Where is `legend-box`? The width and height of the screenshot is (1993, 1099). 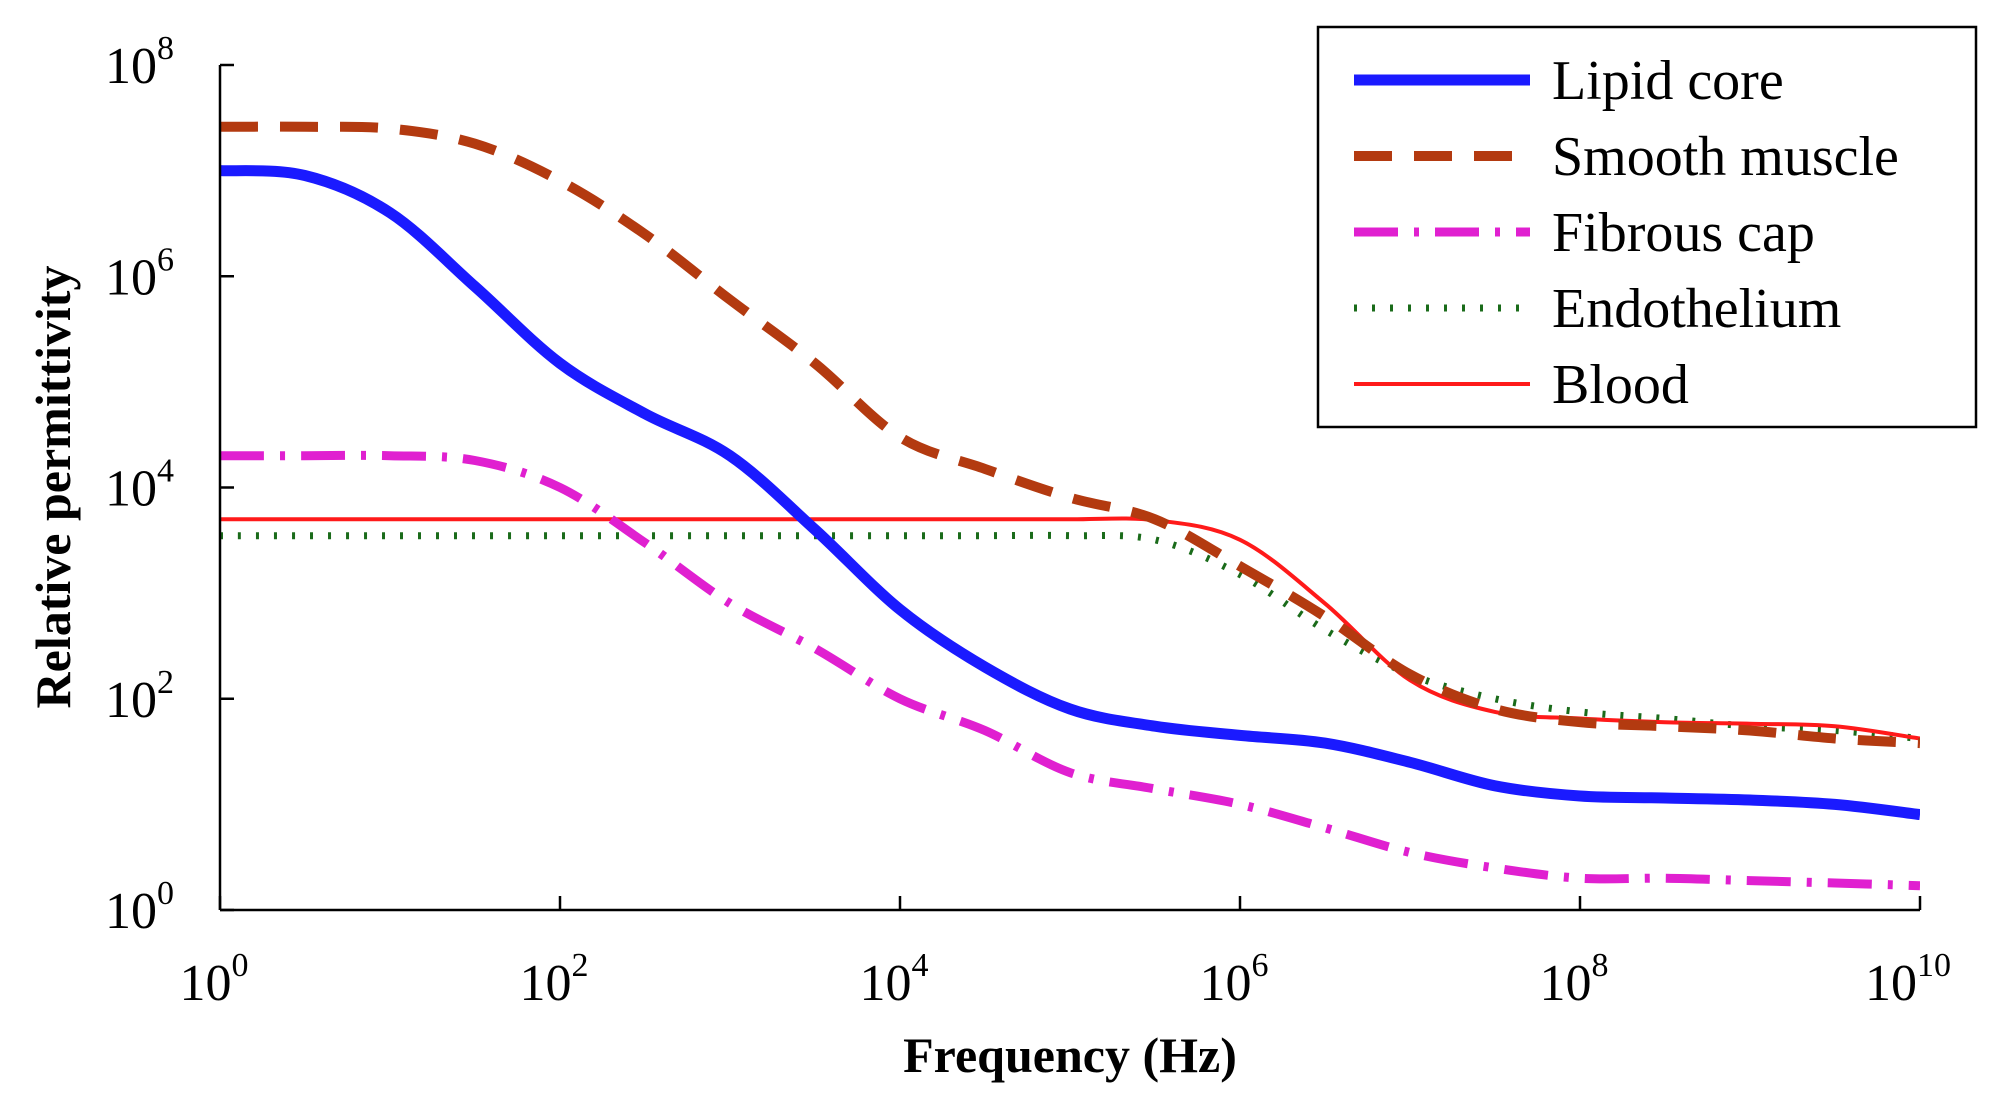 legend-box is located at coordinates (1647, 227).